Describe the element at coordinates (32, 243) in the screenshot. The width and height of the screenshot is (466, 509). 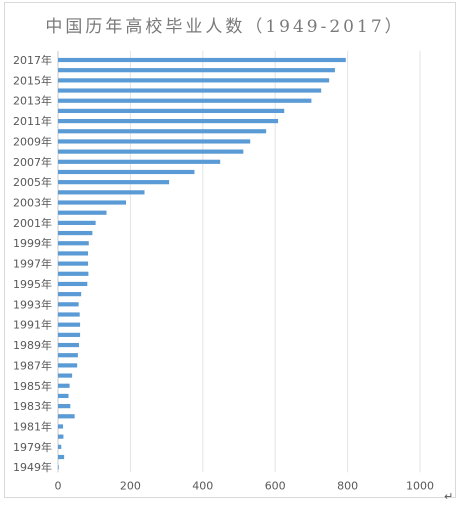
I see `y-category-label: 1999年` at that location.